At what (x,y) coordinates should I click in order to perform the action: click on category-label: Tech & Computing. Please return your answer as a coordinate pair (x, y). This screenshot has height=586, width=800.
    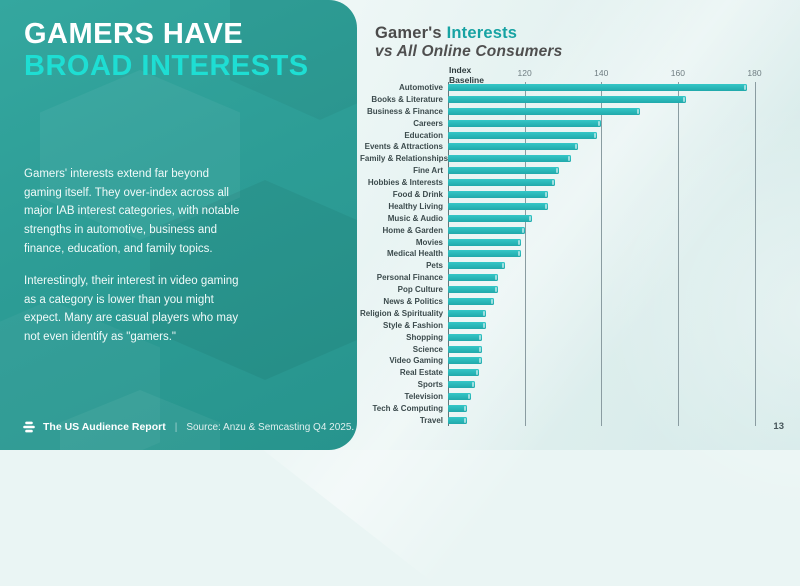
    Looking at the image, I should click on (407, 409).